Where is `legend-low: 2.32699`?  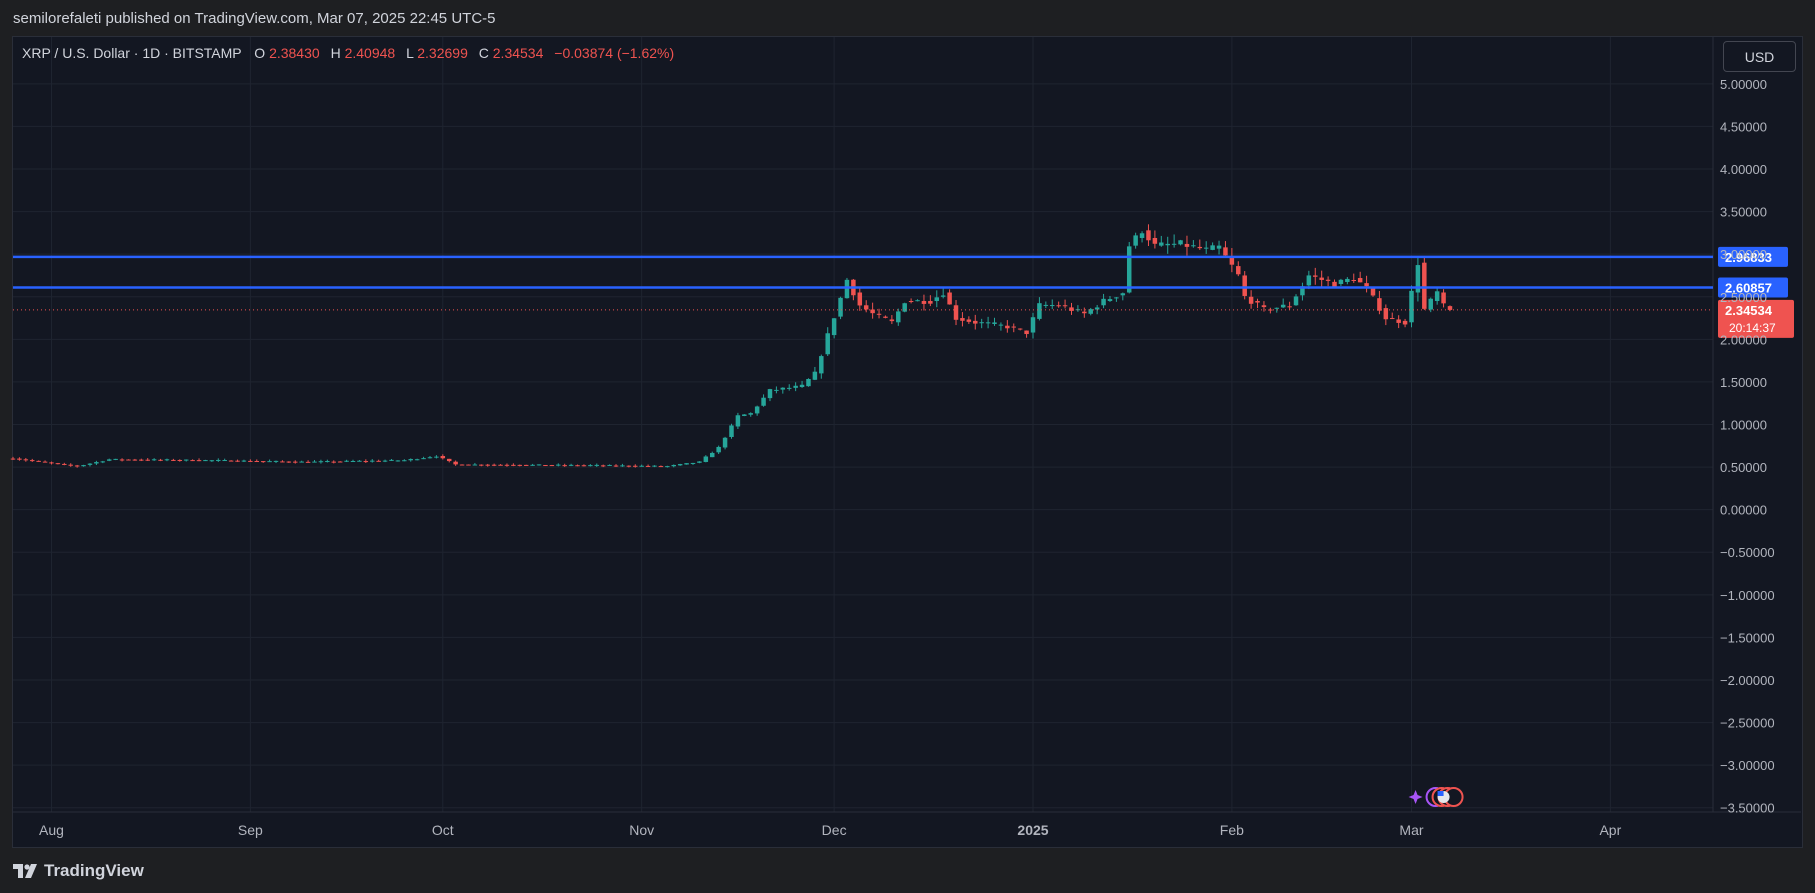
legend-low: 2.32699 is located at coordinates (442, 53).